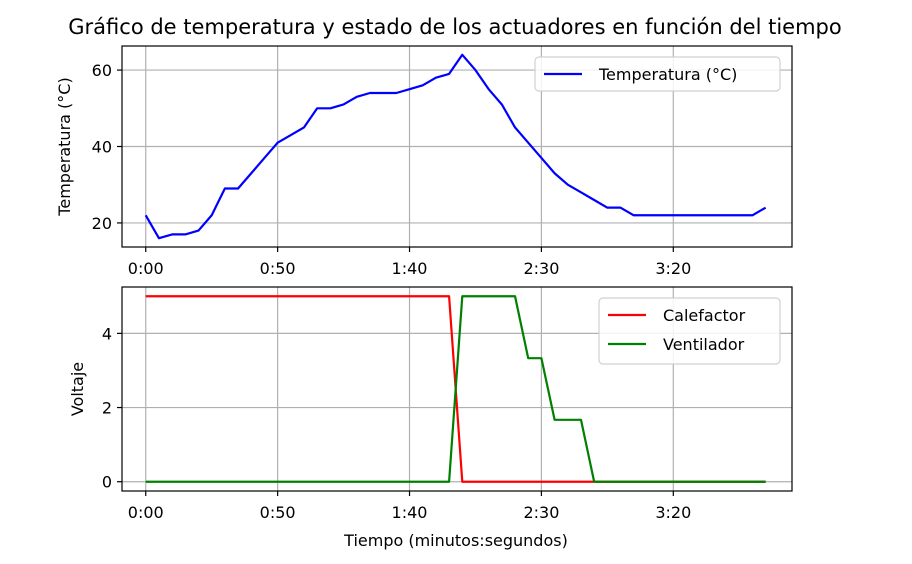 The height and width of the screenshot is (564, 912). I want to click on y-tick-label: 20, so click(102, 223).